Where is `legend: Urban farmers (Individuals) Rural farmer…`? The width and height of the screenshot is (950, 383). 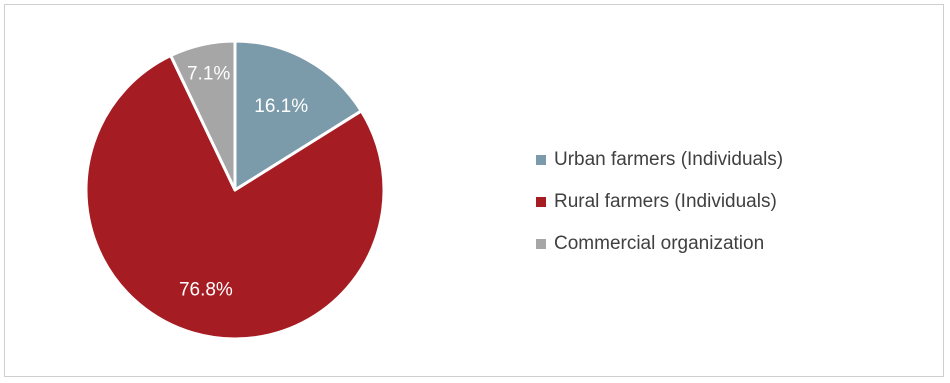 legend: Urban farmers (Individuals) Rural farmer… is located at coordinates (659, 202).